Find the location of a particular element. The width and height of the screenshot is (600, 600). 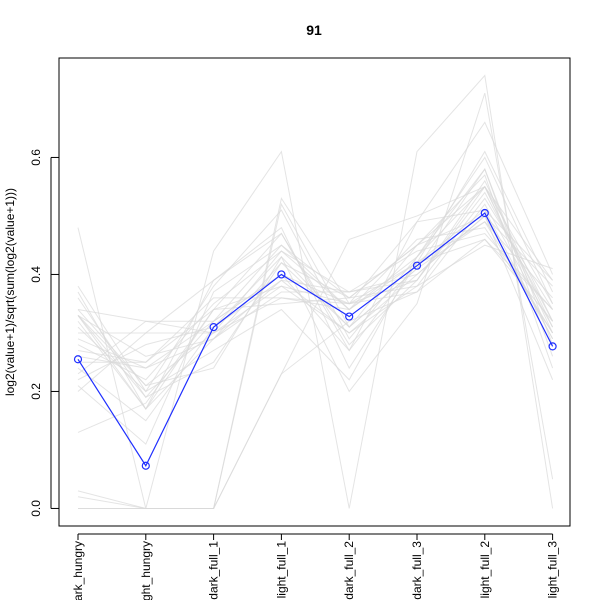

y-tick-label: 0.4 is located at coordinates (36, 274).